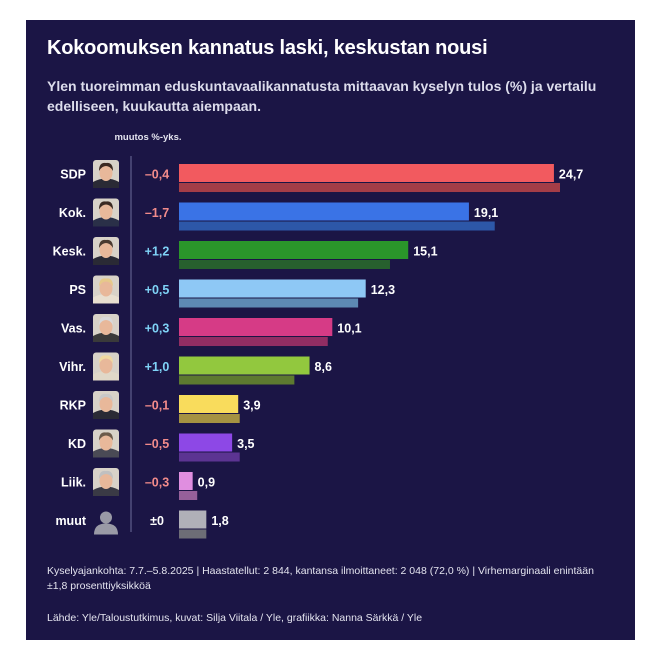  Describe the element at coordinates (106, 366) in the screenshot. I see `vihr-leader-portrait` at that location.